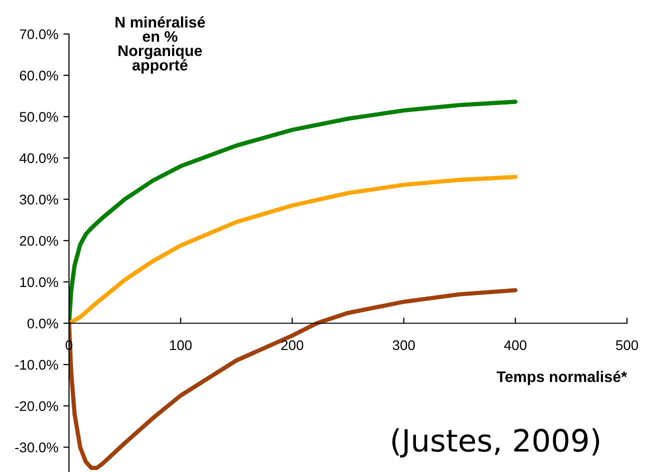 Image resolution: width=647 pixels, height=472 pixels. What do you see at coordinates (181, 345) in the screenshot?
I see `x-tick-label: 100` at bounding box center [181, 345].